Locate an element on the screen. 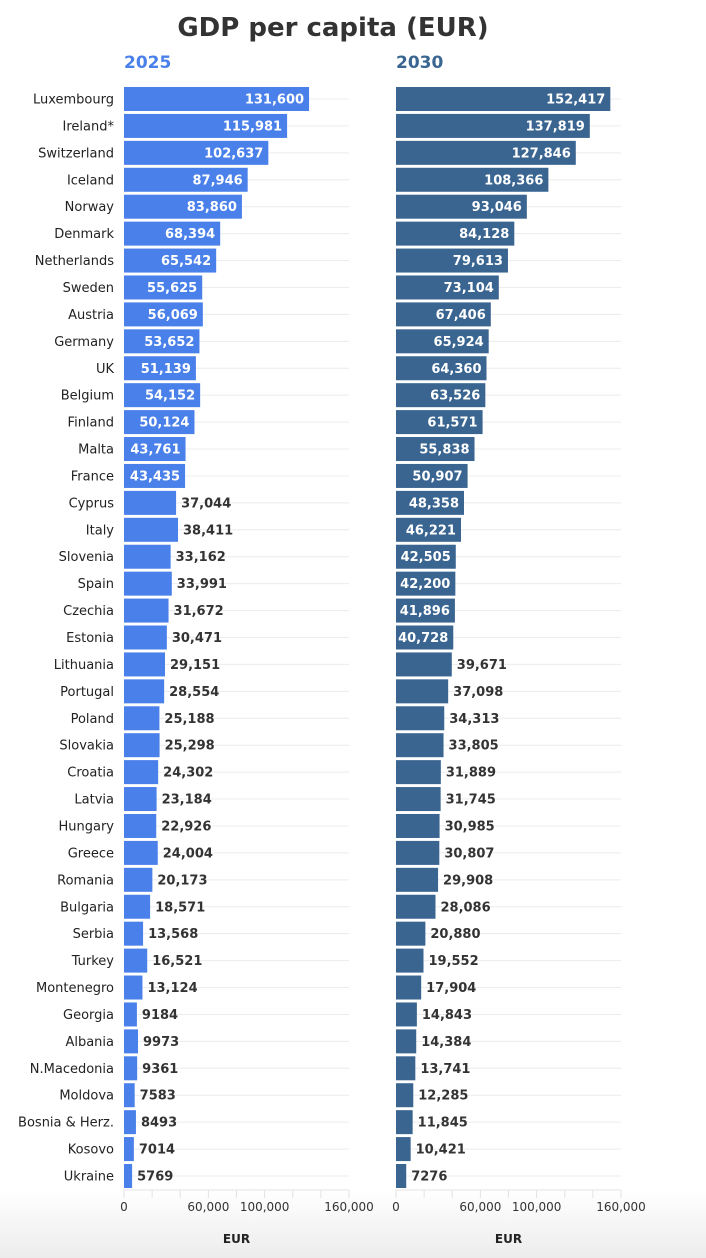  data-label-2030: 84,128 is located at coordinates (484, 234).